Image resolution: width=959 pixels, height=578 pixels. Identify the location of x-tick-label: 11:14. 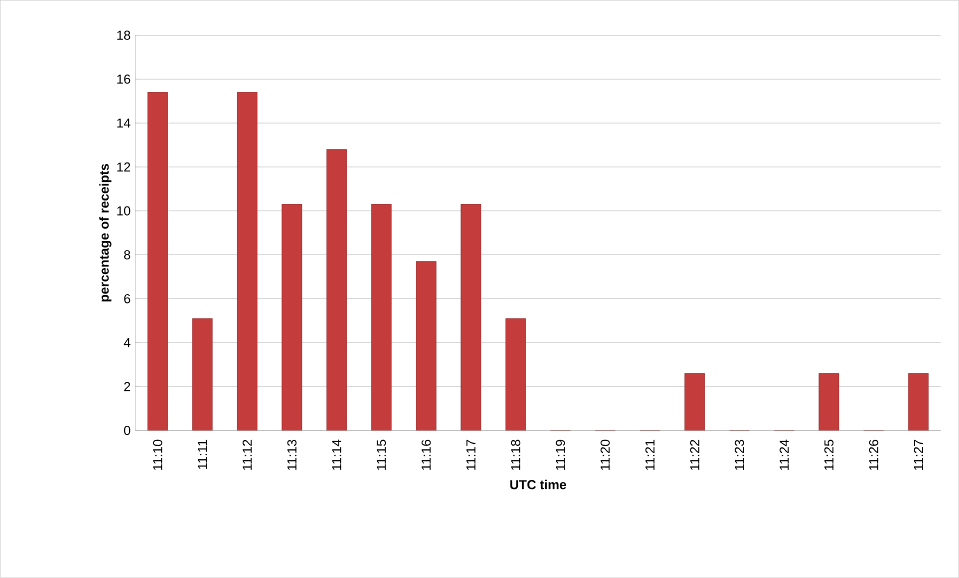
(337, 455).